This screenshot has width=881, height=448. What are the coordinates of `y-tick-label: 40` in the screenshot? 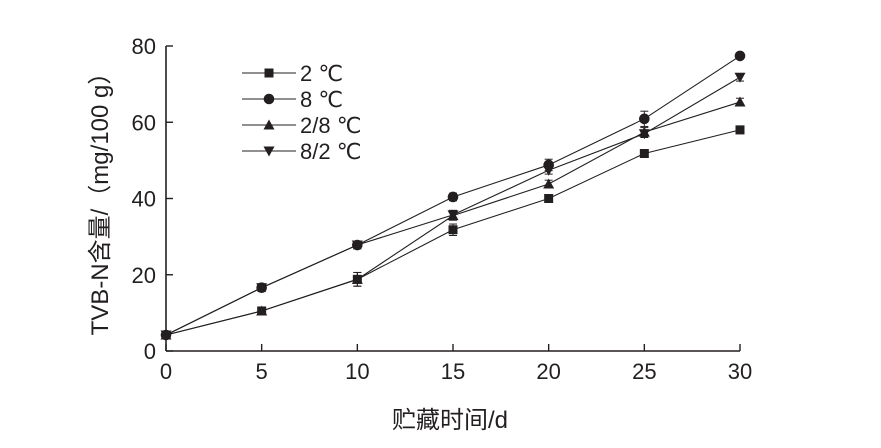 It's located at (144, 199).